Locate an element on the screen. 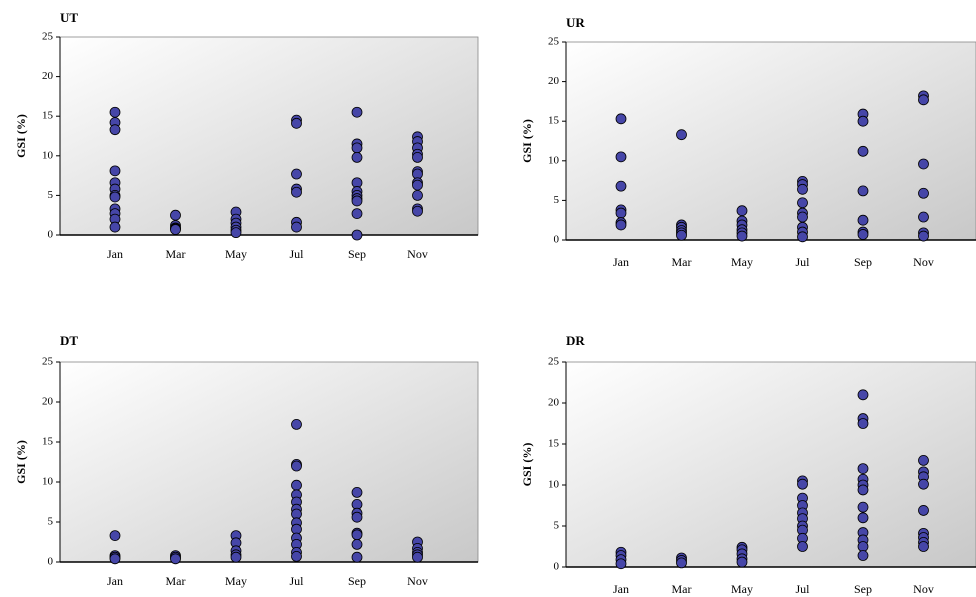 The image size is (976, 597). x-tick-label: Jul is located at coordinates (296, 581).